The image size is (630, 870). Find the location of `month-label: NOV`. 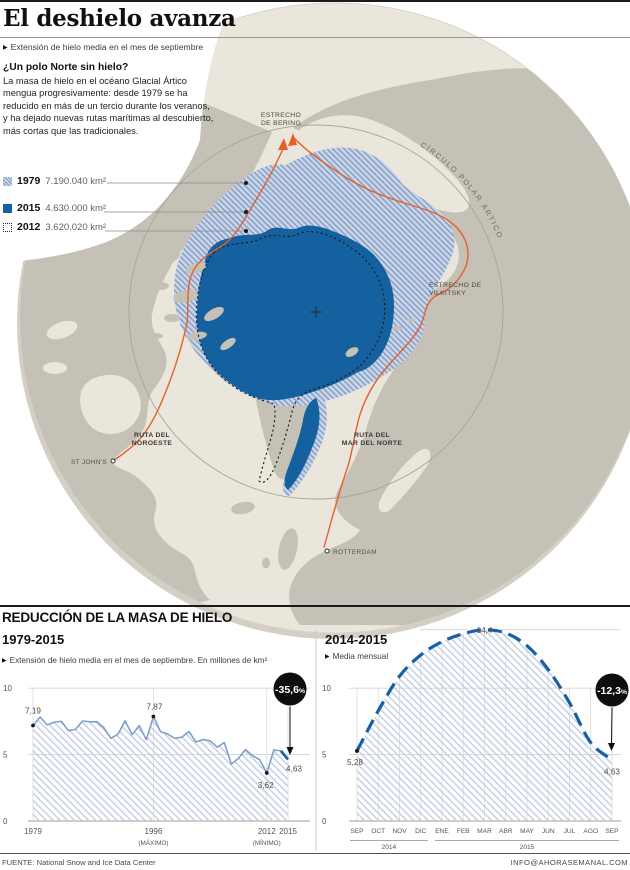

month-label: NOV is located at coordinates (399, 831).